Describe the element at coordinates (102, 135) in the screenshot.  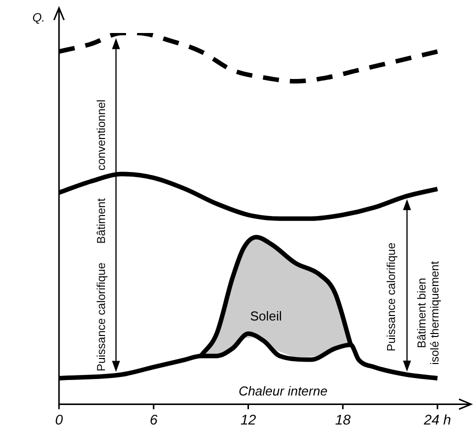
I see `annotation: conventionnel` at that location.